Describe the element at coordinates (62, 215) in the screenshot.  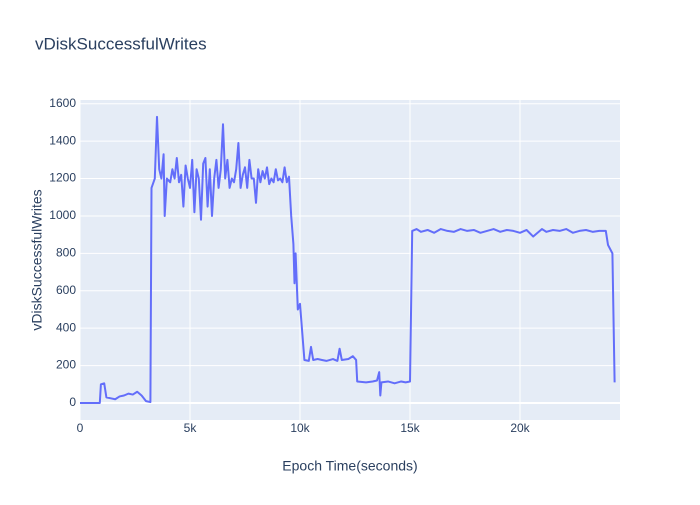
I see `y-tick-label: 1000` at that location.